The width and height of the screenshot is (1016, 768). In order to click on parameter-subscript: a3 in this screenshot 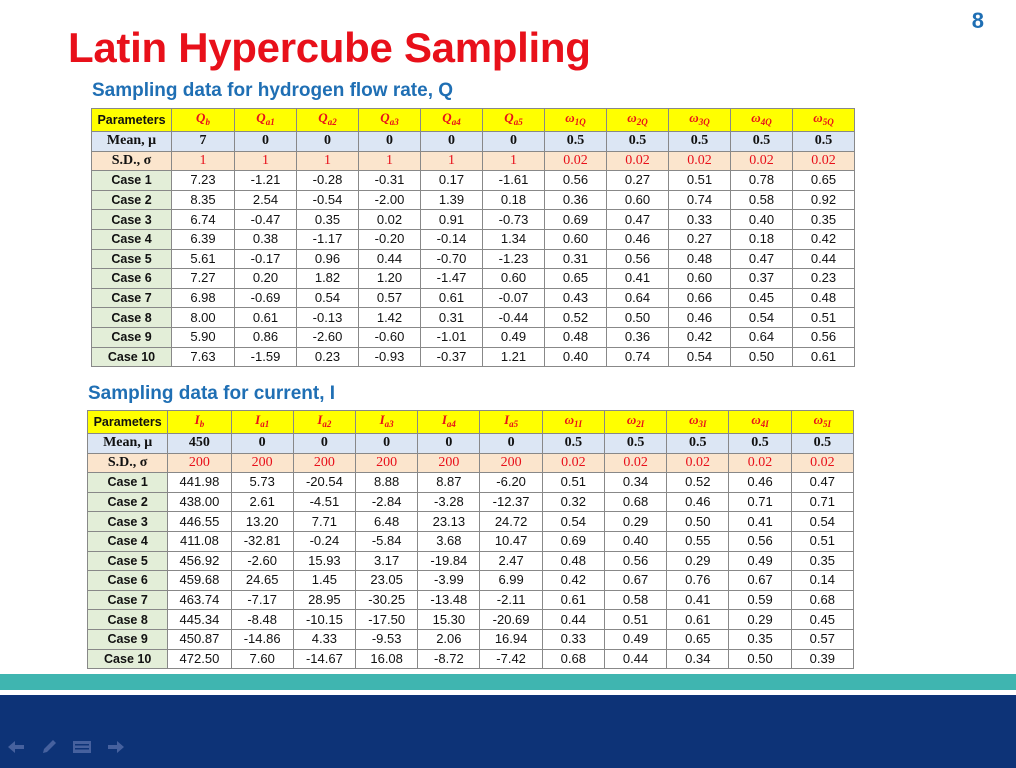, I will do `click(394, 122)`.